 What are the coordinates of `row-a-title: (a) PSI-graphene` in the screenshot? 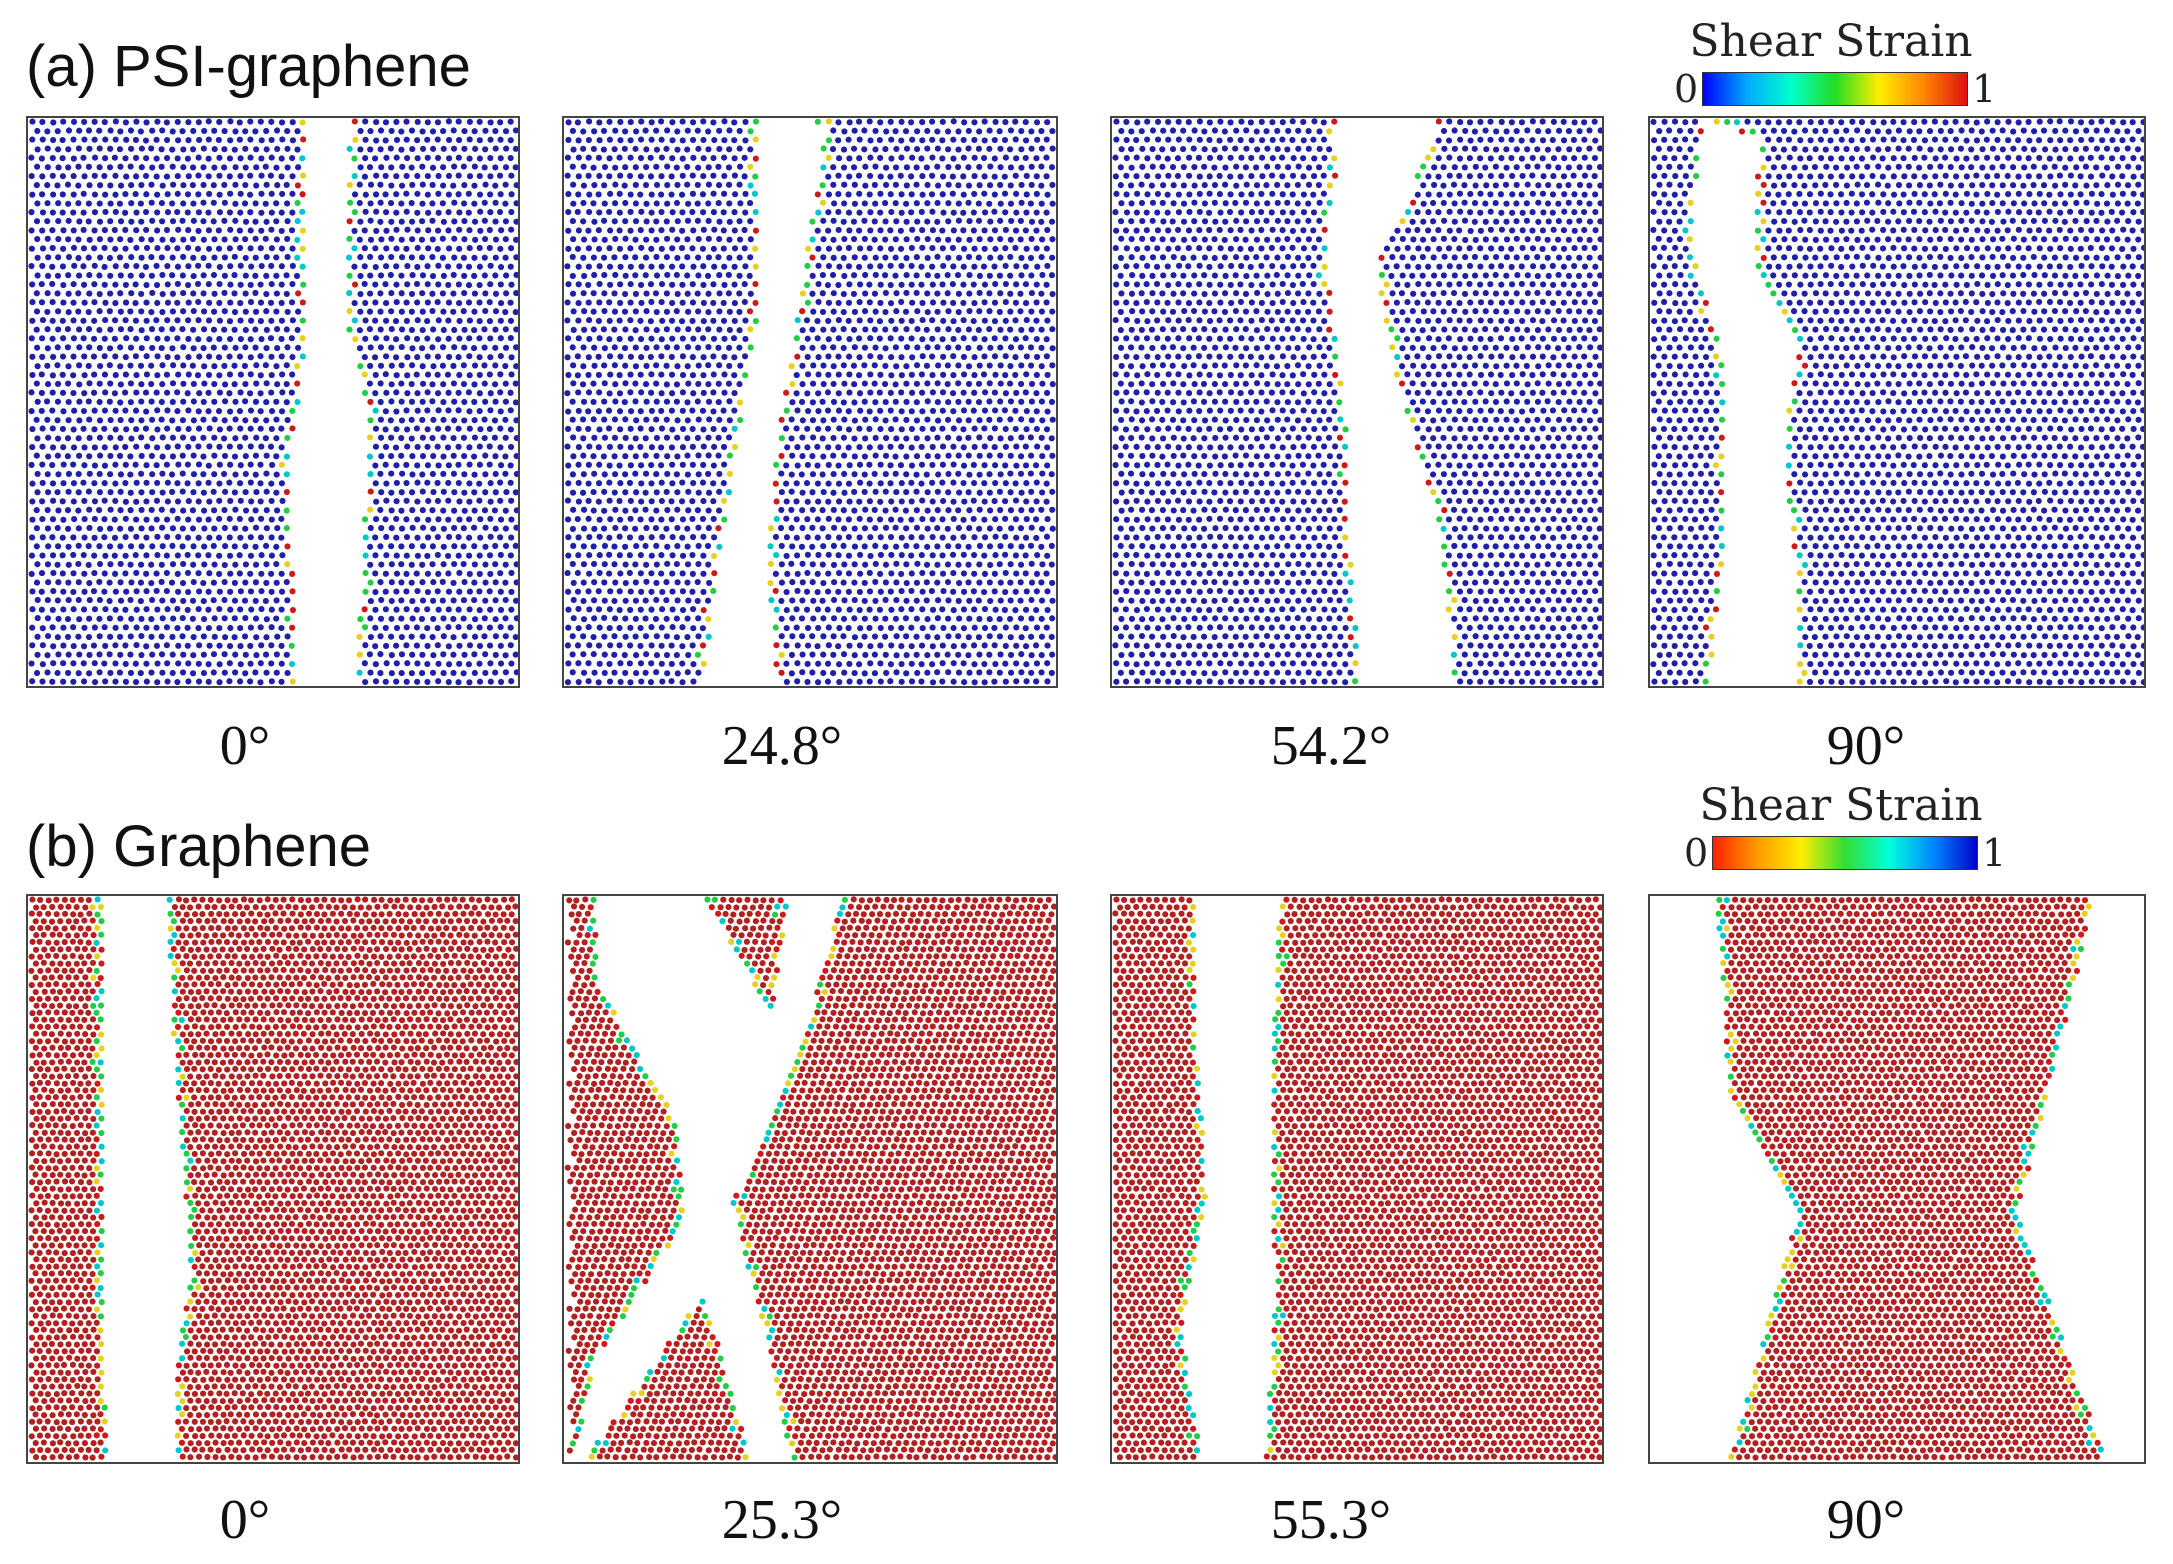 It's located at (248, 67).